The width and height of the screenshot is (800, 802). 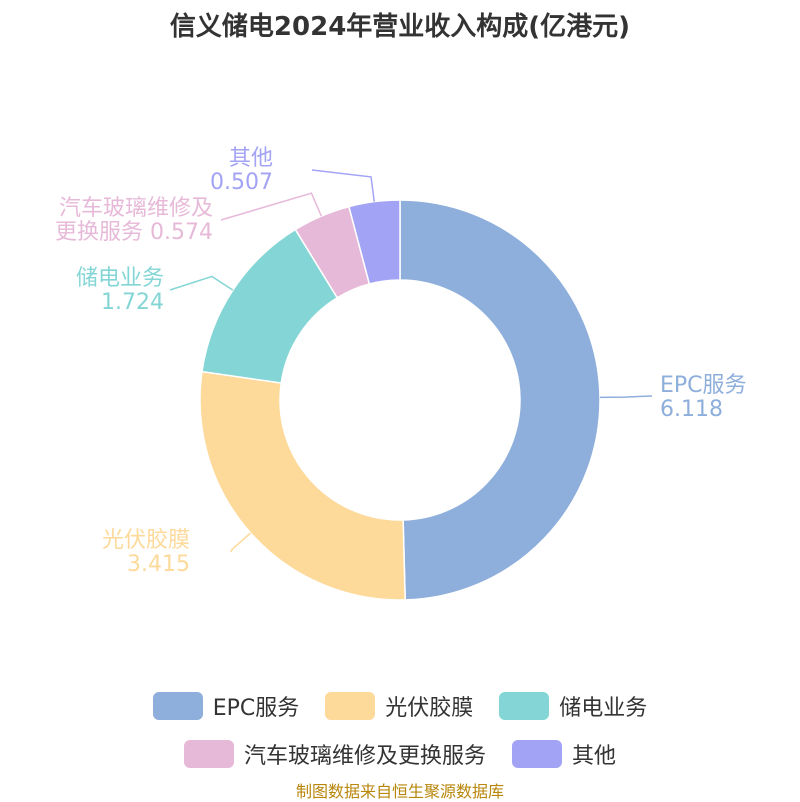 I want to click on slice-label-line: 储电业务, so click(x=120, y=278).